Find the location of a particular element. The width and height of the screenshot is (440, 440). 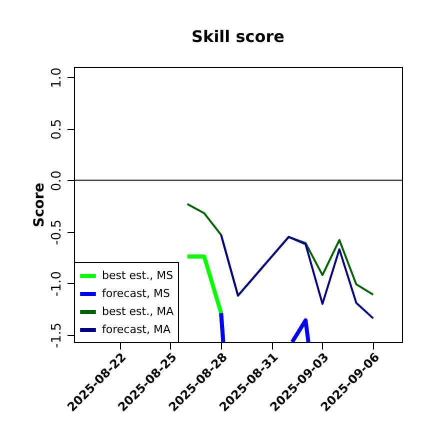

y-tick-label: 0.0 is located at coordinates (57, 181).